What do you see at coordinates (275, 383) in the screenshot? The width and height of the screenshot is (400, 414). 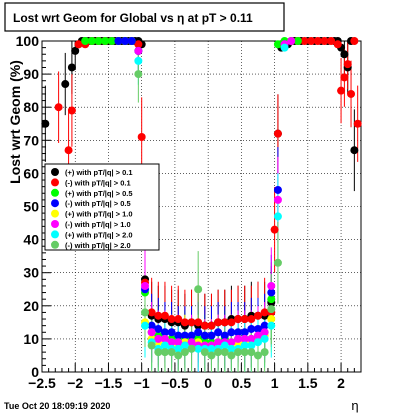 I see `x-tick-label: 1` at bounding box center [275, 383].